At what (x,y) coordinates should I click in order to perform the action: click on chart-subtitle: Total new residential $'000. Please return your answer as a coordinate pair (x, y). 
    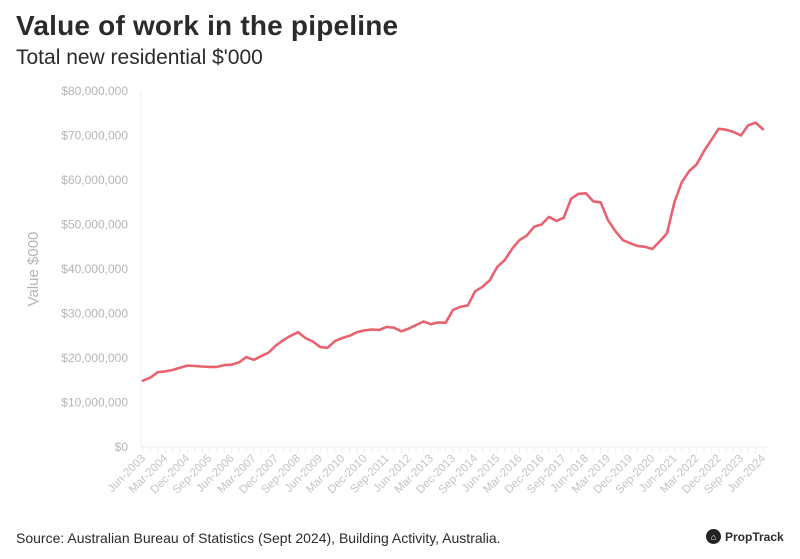
    Looking at the image, I should click on (139, 57).